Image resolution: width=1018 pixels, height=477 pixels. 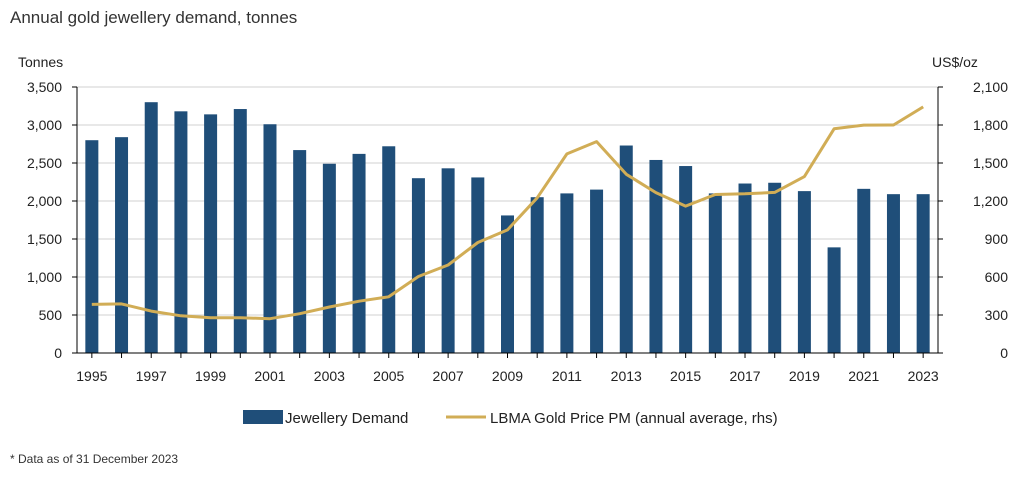 What do you see at coordinates (634, 418) in the screenshot?
I see `legend-label-price: LBMA Gold Price PM (annual average, rhs)` at bounding box center [634, 418].